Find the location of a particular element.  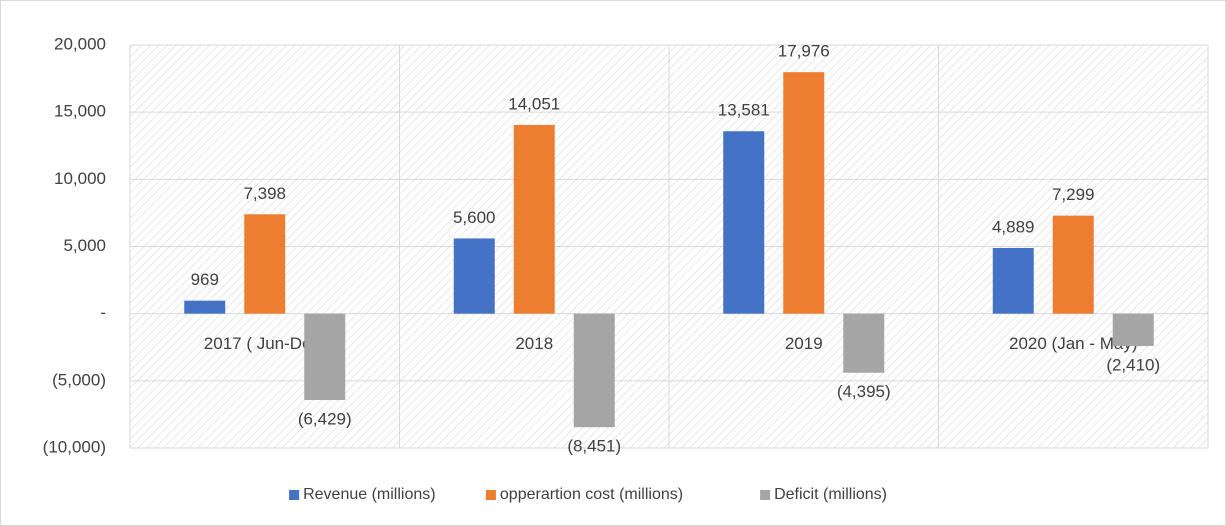

legend-label: Deficit (millions) is located at coordinates (830, 494).